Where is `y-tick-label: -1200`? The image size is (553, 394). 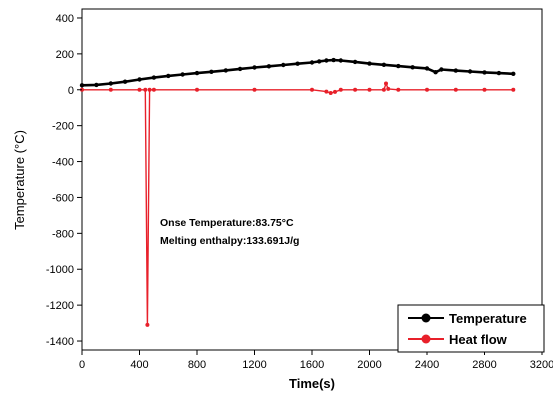 y-tick-label: -1200 is located at coordinates (60, 306).